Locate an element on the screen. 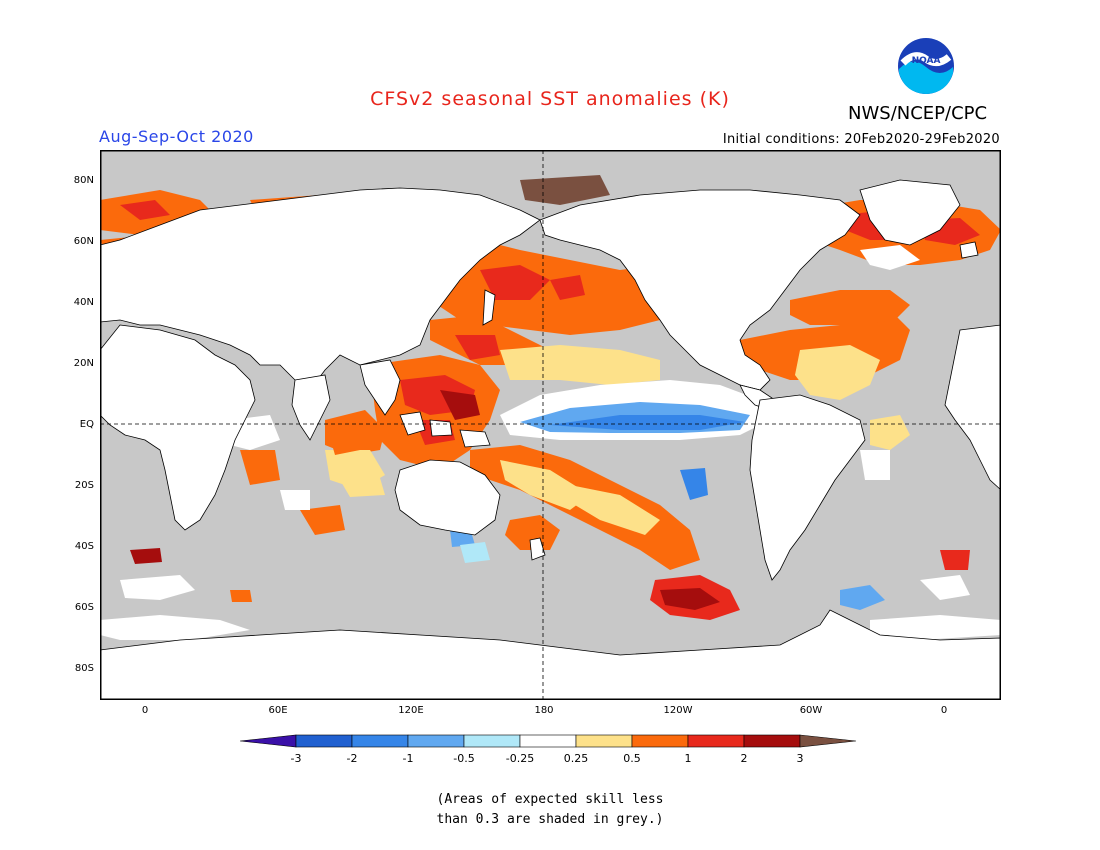 Image resolution: width=1100 pixels, height=850 pixels. colorbar-label: 2 is located at coordinates (744, 758).